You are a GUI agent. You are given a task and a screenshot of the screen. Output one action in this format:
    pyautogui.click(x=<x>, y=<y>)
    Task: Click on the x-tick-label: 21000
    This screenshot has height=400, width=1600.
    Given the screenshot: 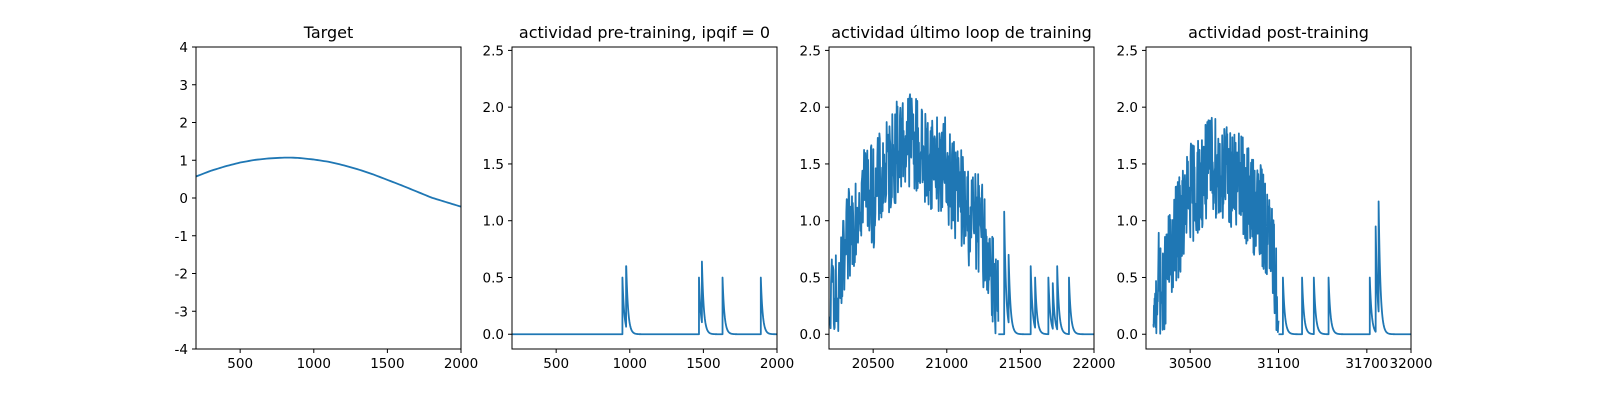 What is the action you would take?
    pyautogui.click(x=946, y=364)
    